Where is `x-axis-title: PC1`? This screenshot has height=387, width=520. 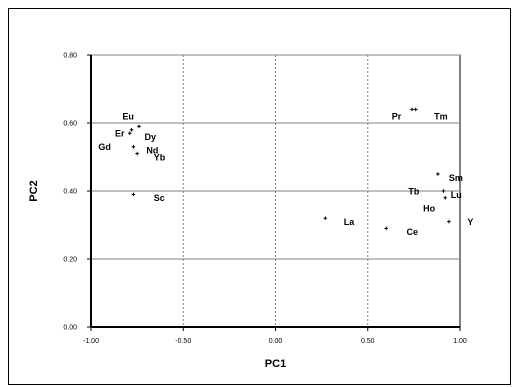 x-axis-title: PC1 is located at coordinates (275, 364).